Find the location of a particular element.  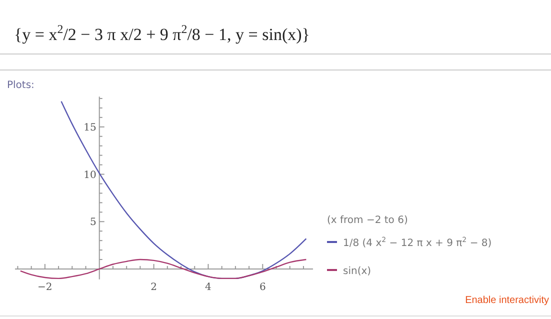

legend-title: (x from −2 to 6) is located at coordinates (367, 220).